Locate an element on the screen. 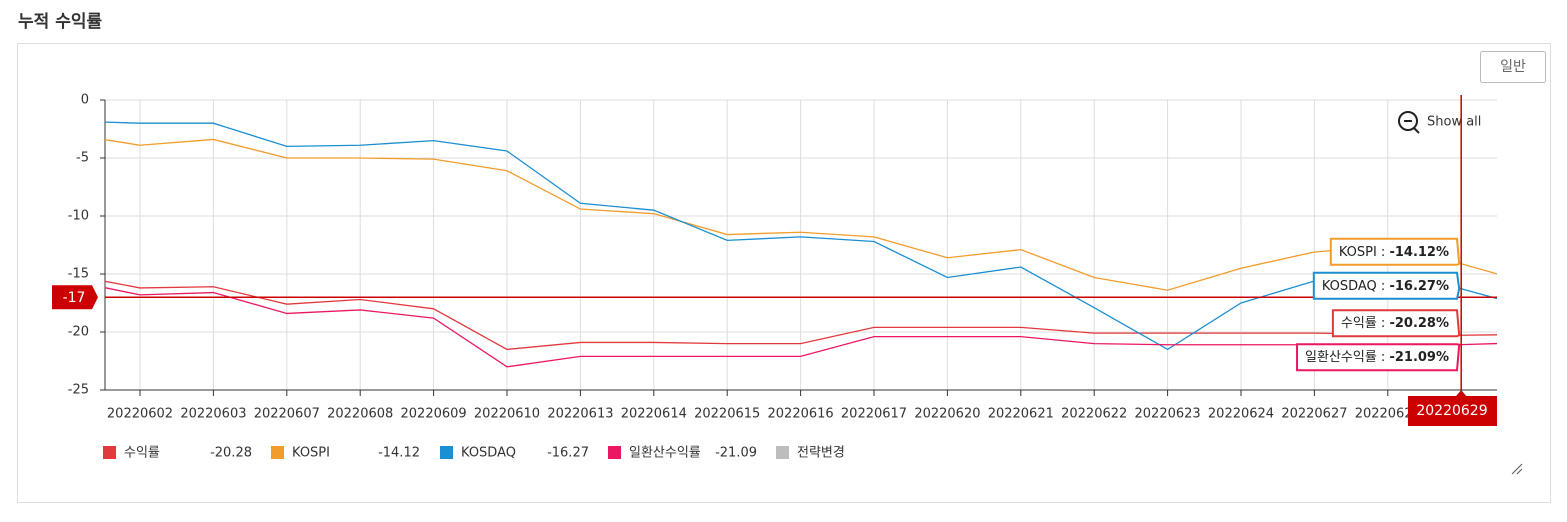 The height and width of the screenshot is (522, 1567). tooltip-part: 일환산수익률 is located at coordinates (1341, 357).